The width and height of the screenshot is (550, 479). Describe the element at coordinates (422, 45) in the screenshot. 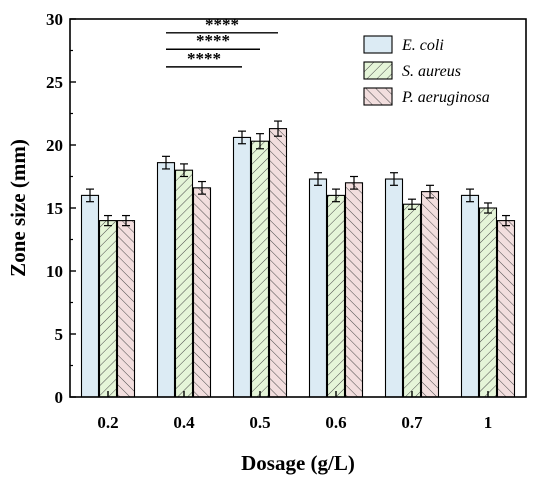

I see `legend-label: E. coli` at that location.